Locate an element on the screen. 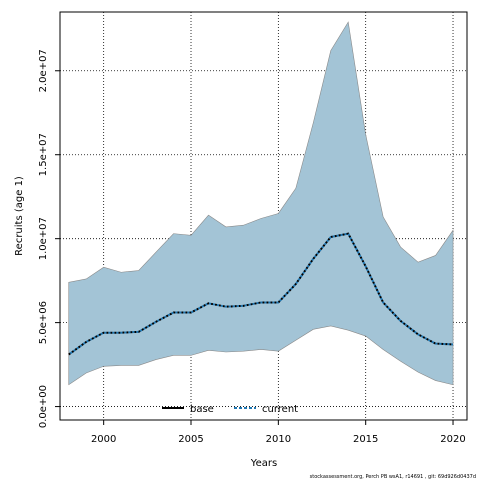 The width and height of the screenshot is (480, 480). y-tick-label-0: 0.0e+00 is located at coordinates (43, 406).